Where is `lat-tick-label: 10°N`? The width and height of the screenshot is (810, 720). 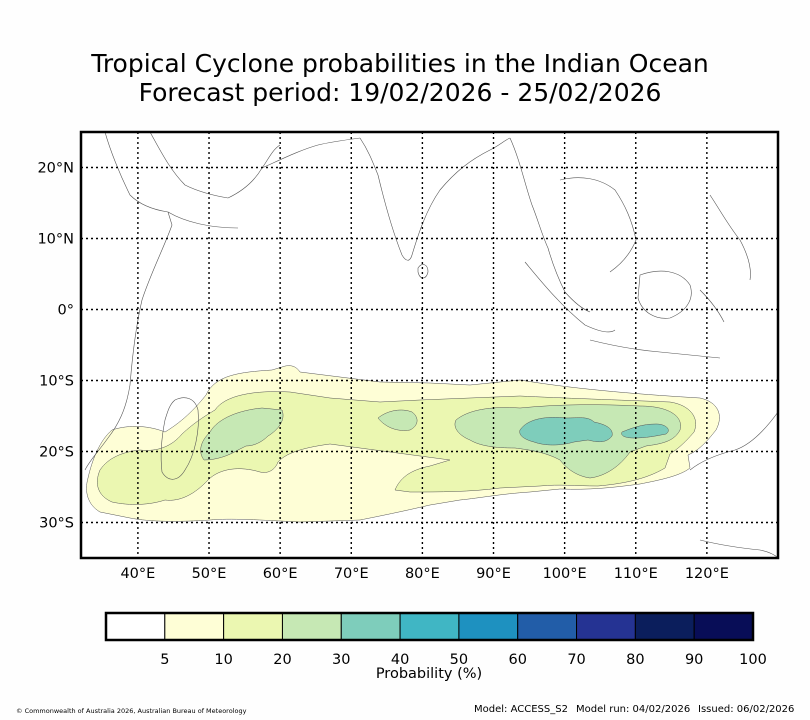 lat-tick-label: 10°N is located at coordinates (55, 240).